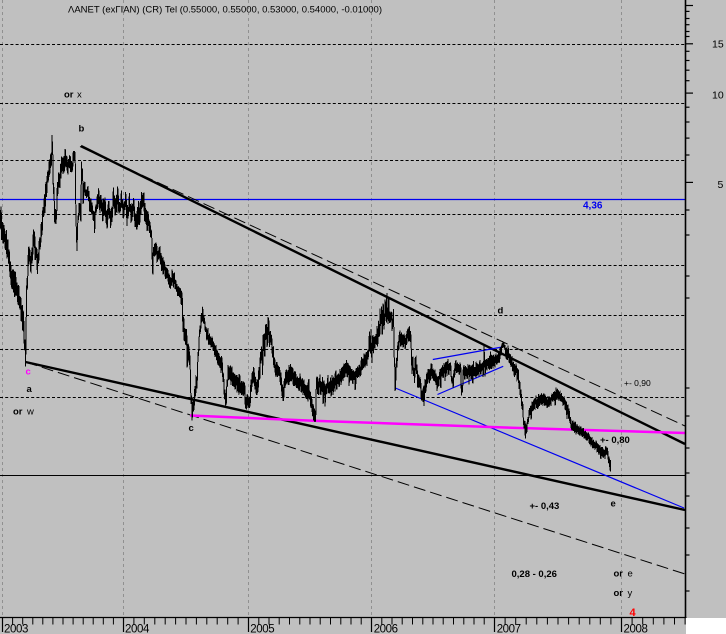  What do you see at coordinates (545, 506) in the screenshot?
I see `svg-text: +- 0,43` at bounding box center [545, 506].